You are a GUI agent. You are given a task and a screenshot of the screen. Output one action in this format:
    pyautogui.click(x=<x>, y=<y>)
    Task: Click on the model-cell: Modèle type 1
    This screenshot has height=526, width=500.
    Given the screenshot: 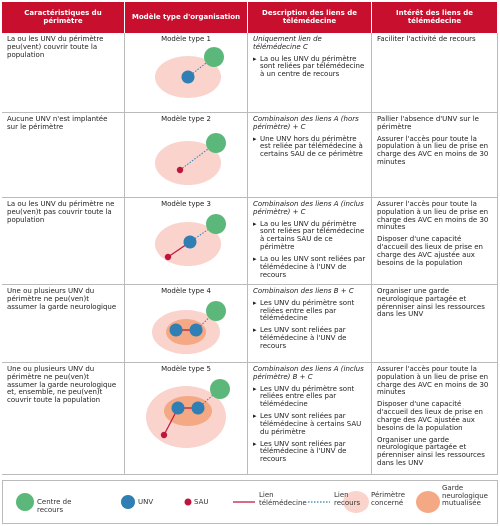 What is the action you would take?
    pyautogui.click(x=186, y=73)
    